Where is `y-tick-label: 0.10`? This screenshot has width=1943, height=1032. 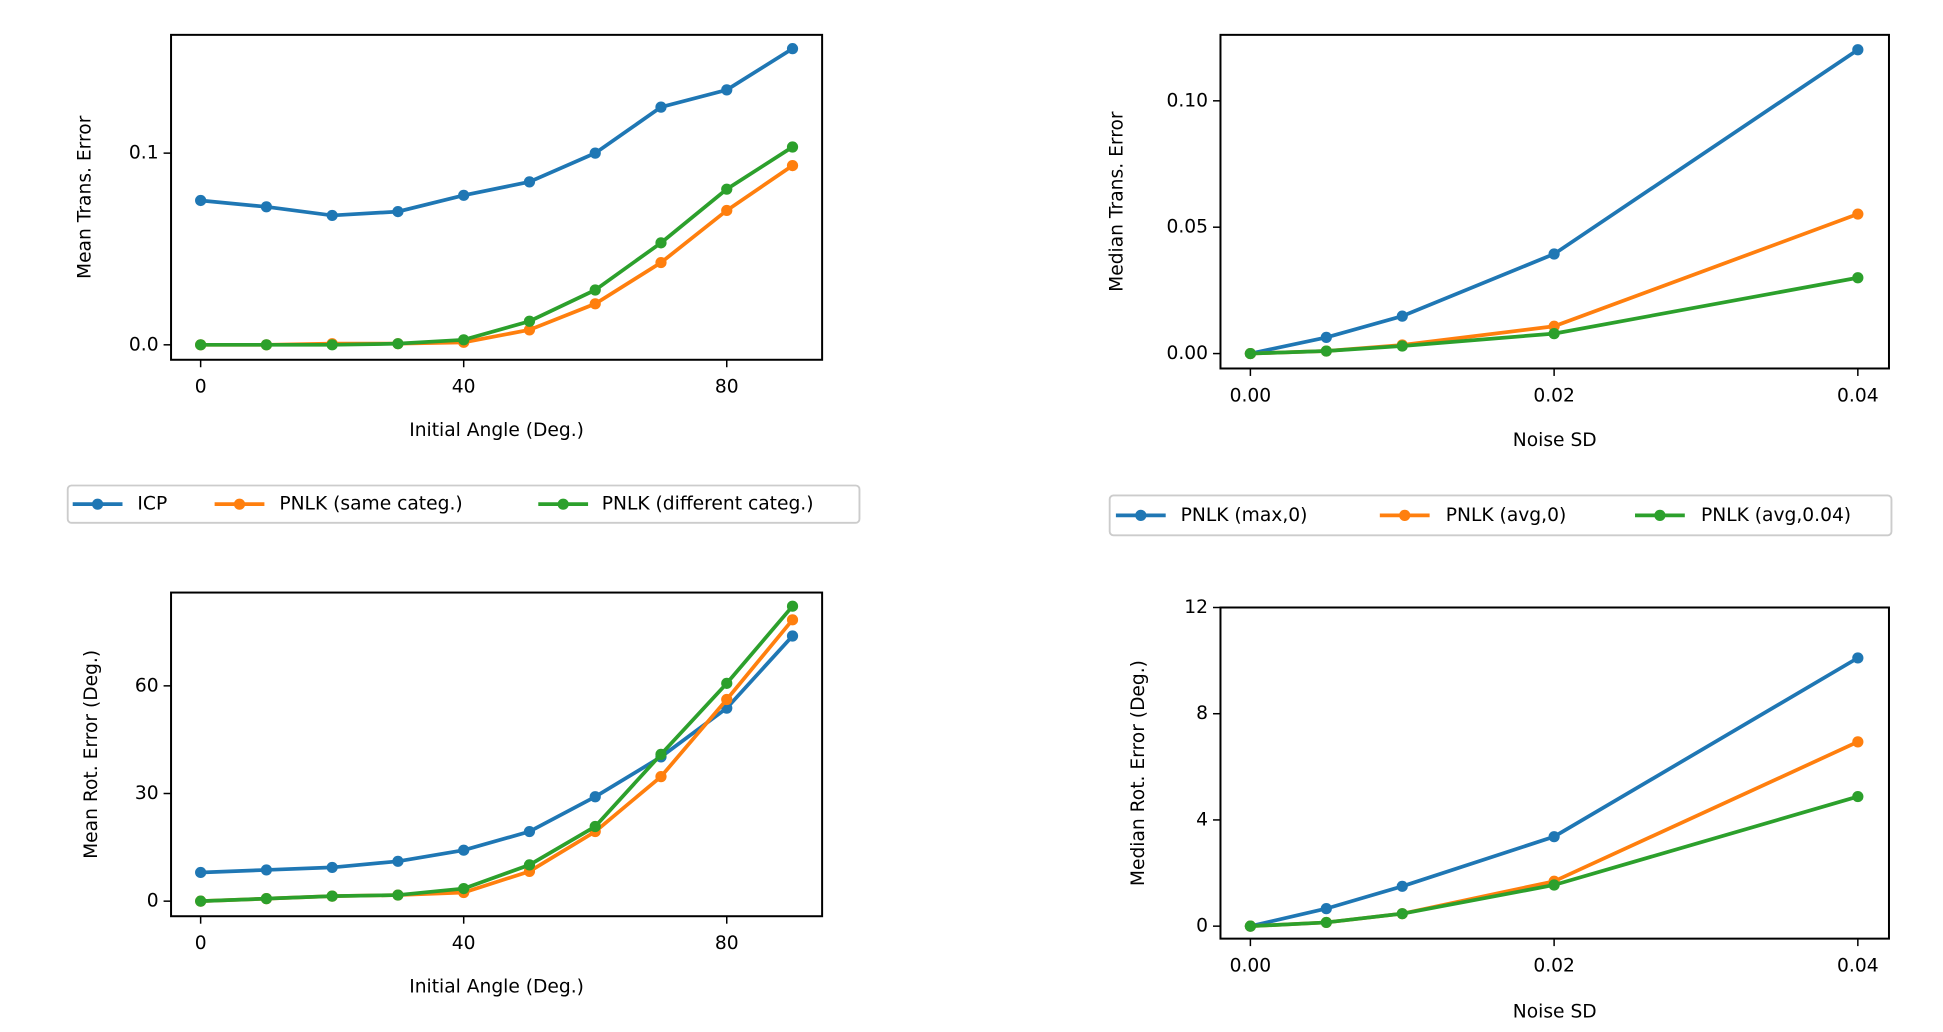 y-tick-label: 0.10 is located at coordinates (1187, 100).